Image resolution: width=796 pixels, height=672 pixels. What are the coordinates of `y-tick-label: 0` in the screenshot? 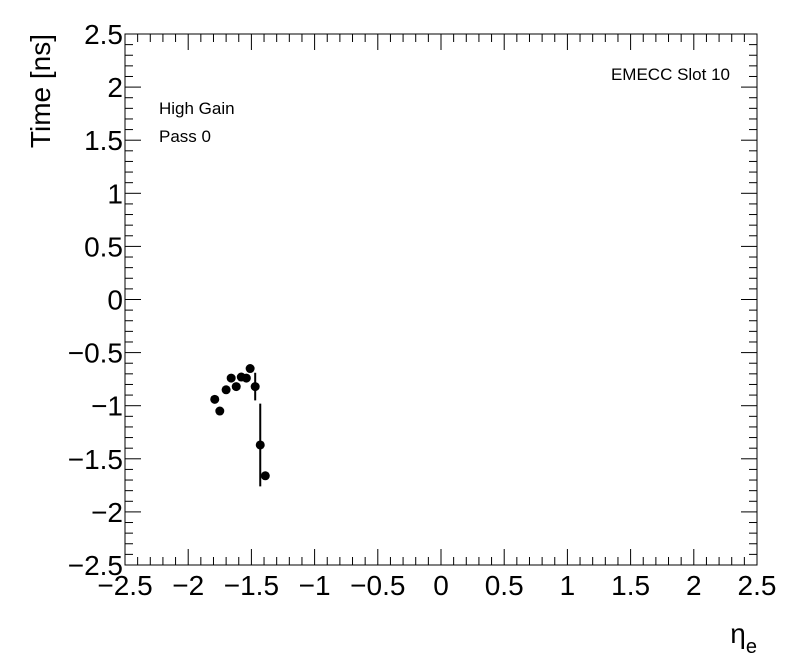 It's located at (115, 300).